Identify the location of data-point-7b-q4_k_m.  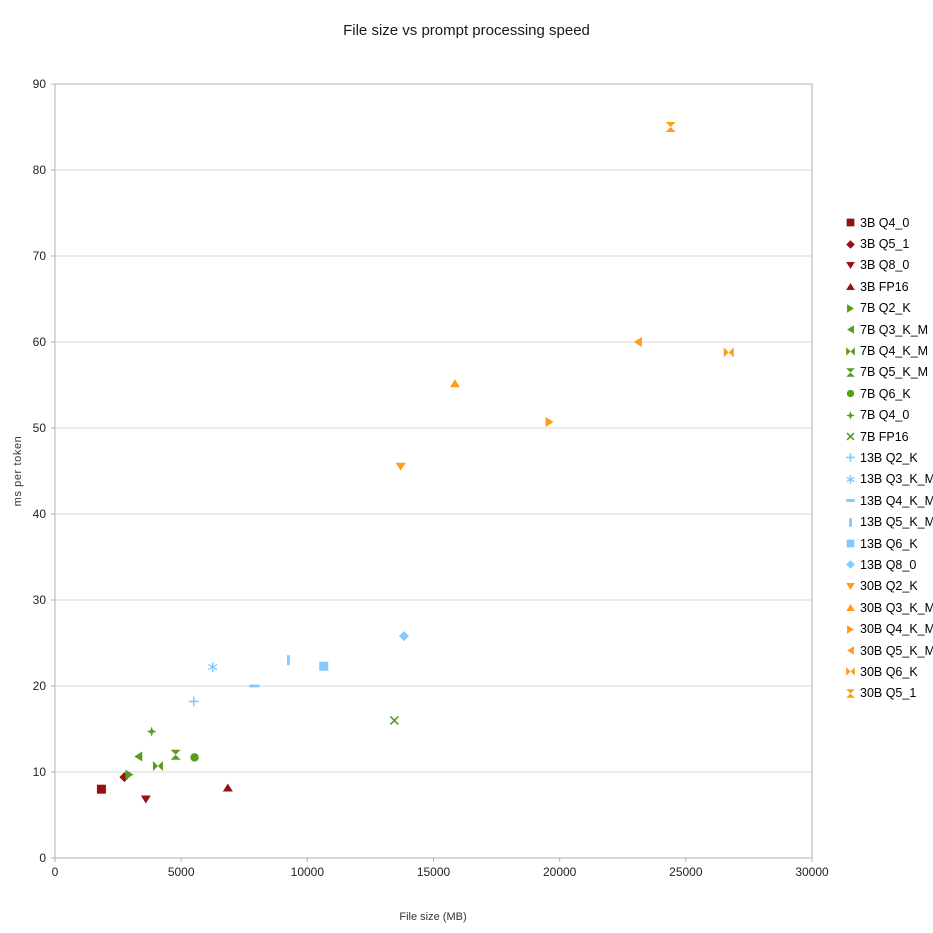
(157, 765).